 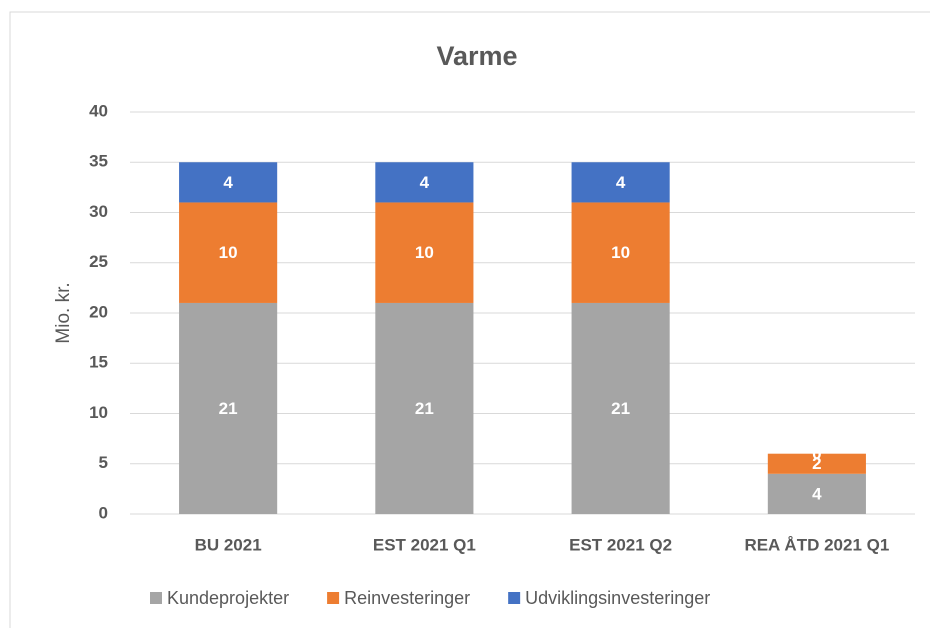 I want to click on chart-title: Varme, so click(x=476, y=56).